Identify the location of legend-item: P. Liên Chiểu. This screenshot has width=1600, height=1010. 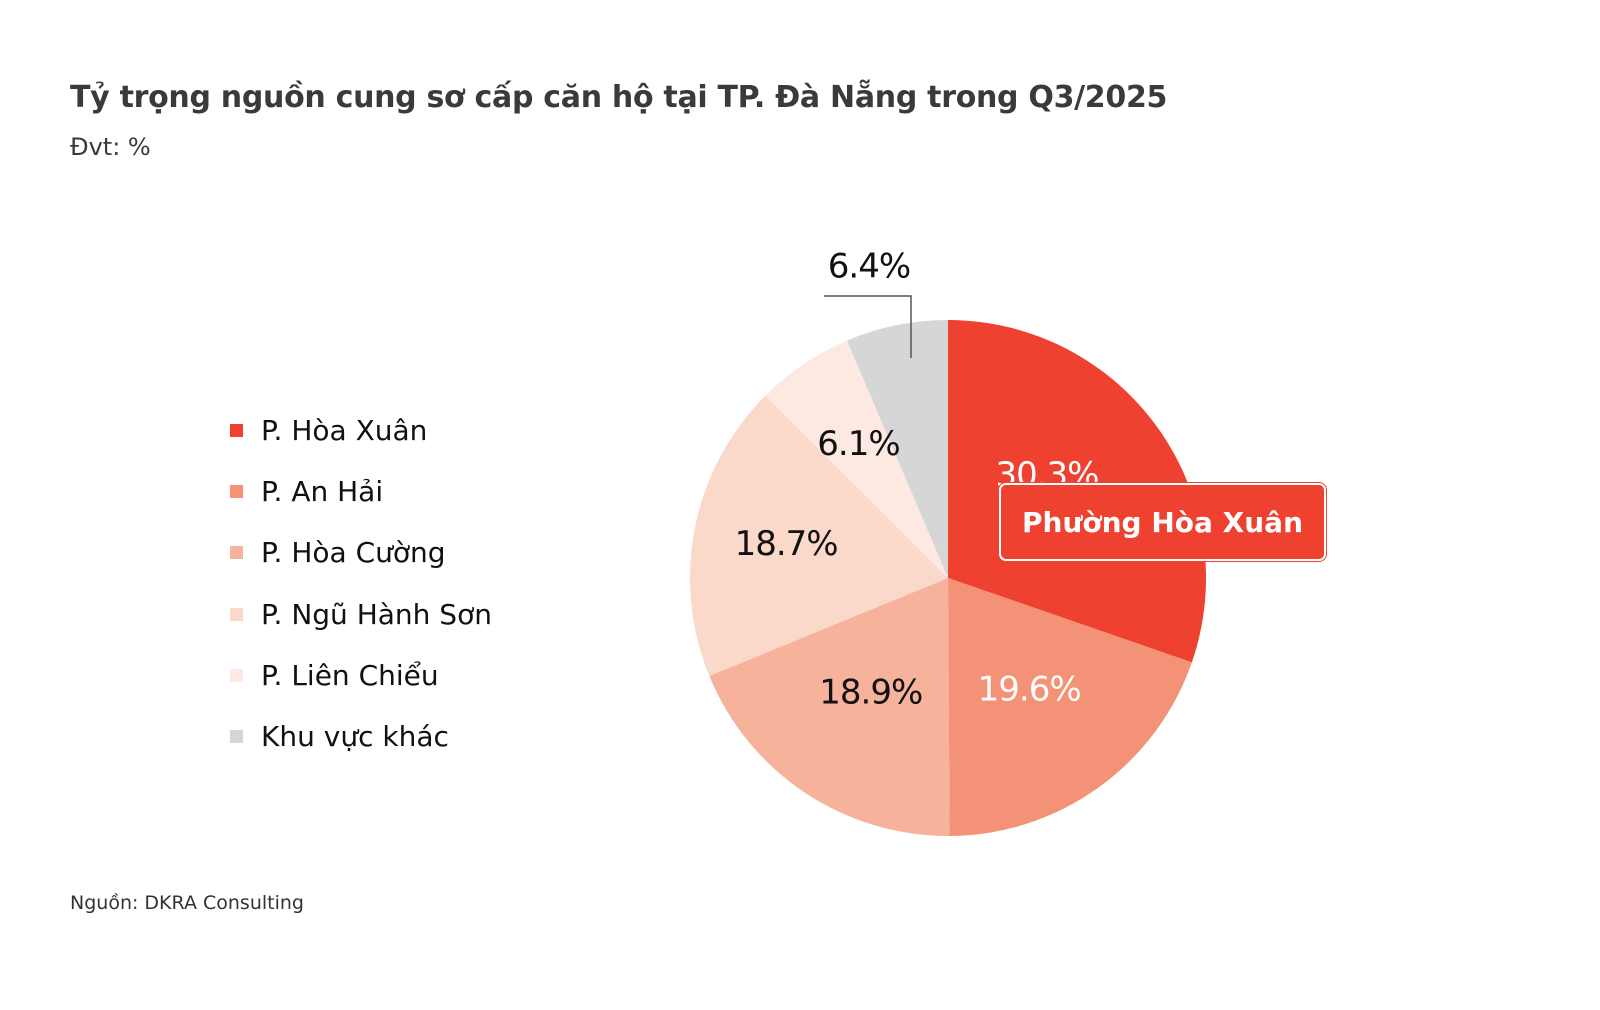
(361, 675).